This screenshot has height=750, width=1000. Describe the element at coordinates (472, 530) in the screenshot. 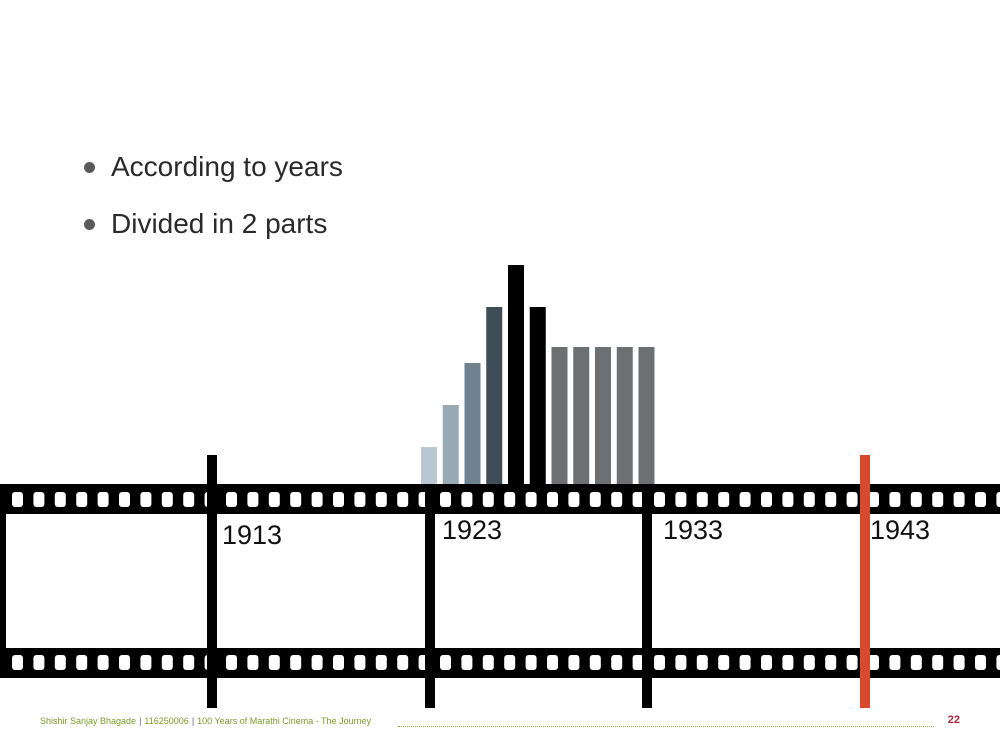

I see `year-label: 1923` at that location.